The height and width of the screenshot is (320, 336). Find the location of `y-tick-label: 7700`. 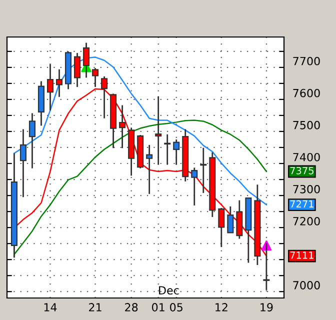

y-tick-label: 7700 is located at coordinates (306, 61).